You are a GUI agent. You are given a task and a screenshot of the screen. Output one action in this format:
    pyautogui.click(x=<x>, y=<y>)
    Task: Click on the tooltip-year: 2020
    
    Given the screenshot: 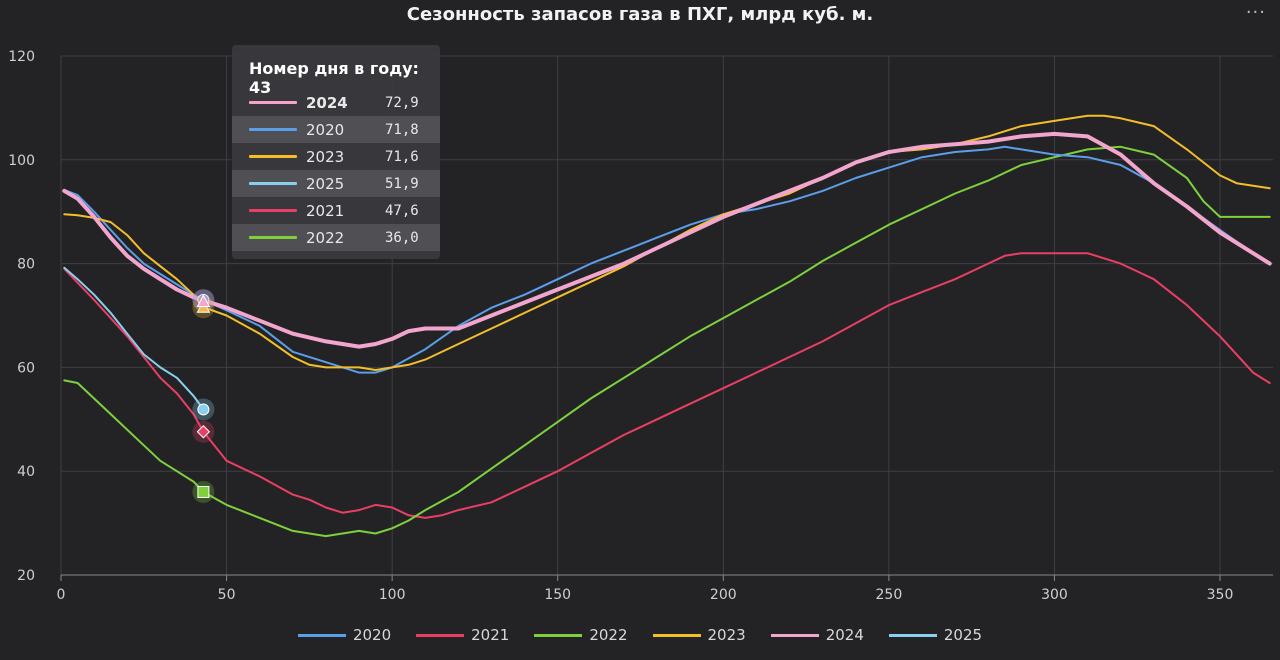 What is the action you would take?
    pyautogui.click(x=325, y=130)
    